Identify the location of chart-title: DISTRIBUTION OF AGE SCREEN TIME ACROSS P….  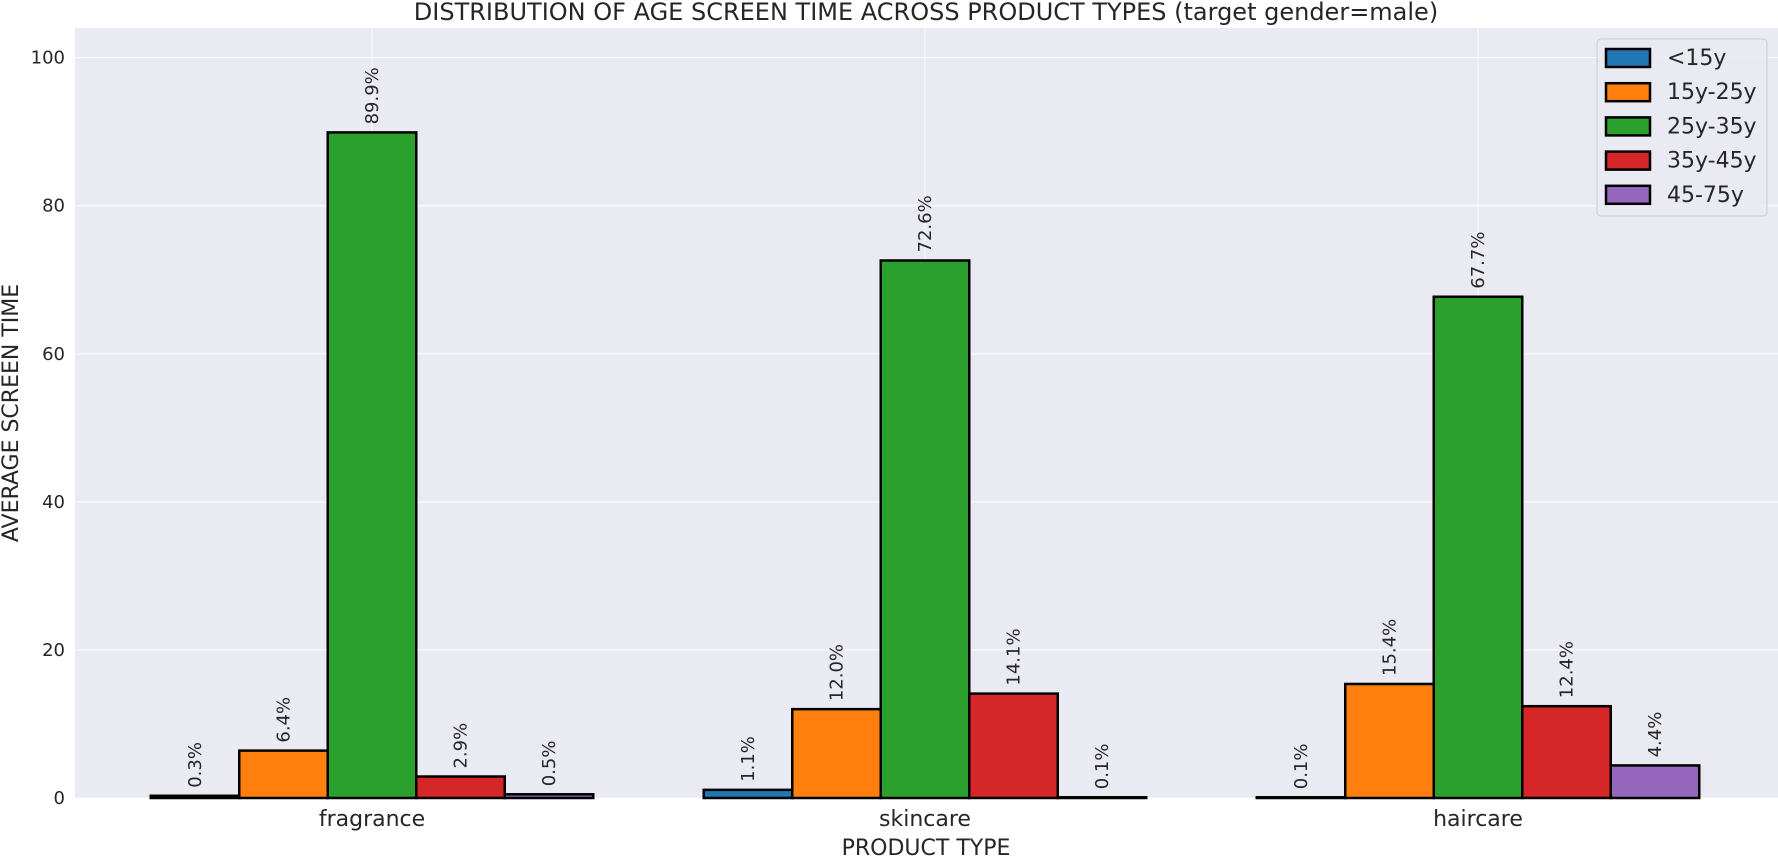
(926, 13).